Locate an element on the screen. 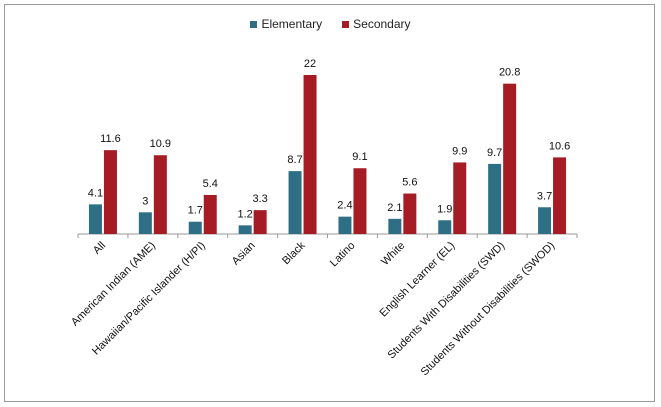  data-label-secondary-8: 20.8 is located at coordinates (509, 73).